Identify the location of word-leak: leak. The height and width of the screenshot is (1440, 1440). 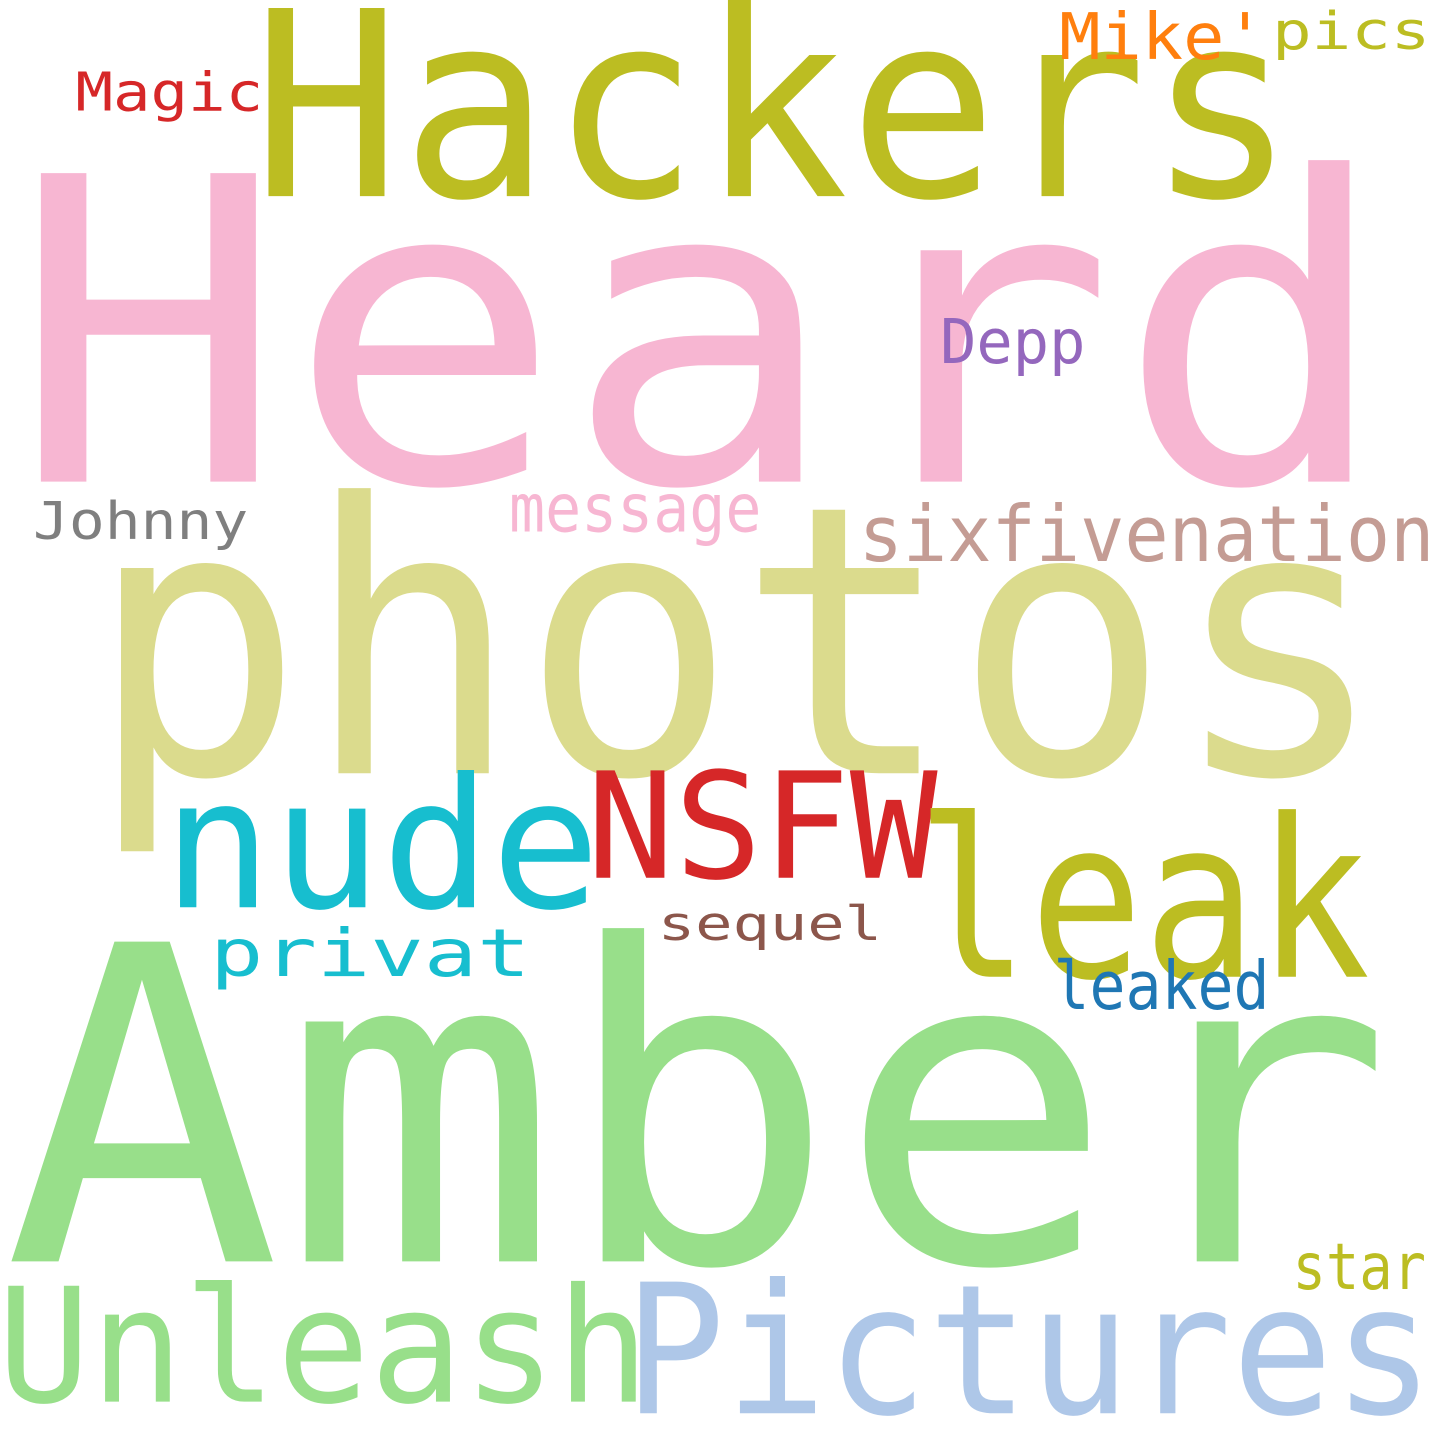
(1143, 901).